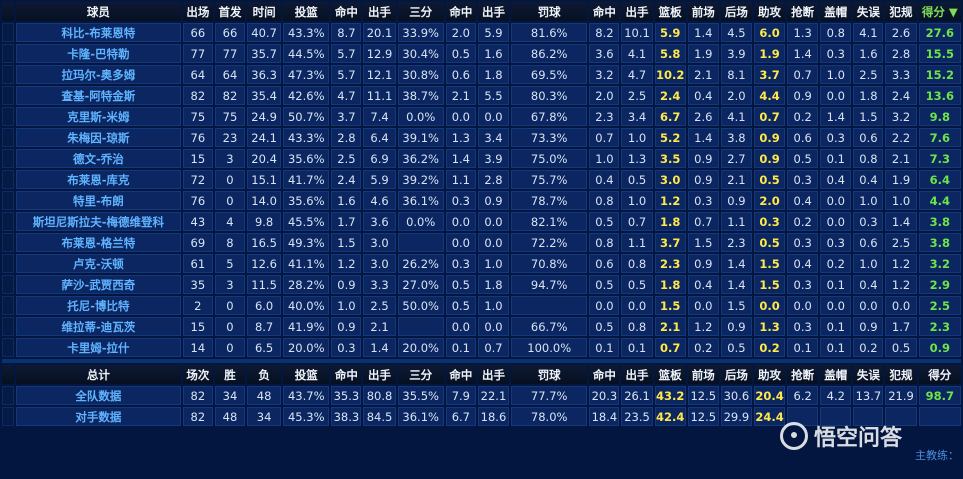 The image size is (963, 479). Describe the element at coordinates (379, 374) in the screenshot. I see `totals-header-col-7: 出手` at that location.